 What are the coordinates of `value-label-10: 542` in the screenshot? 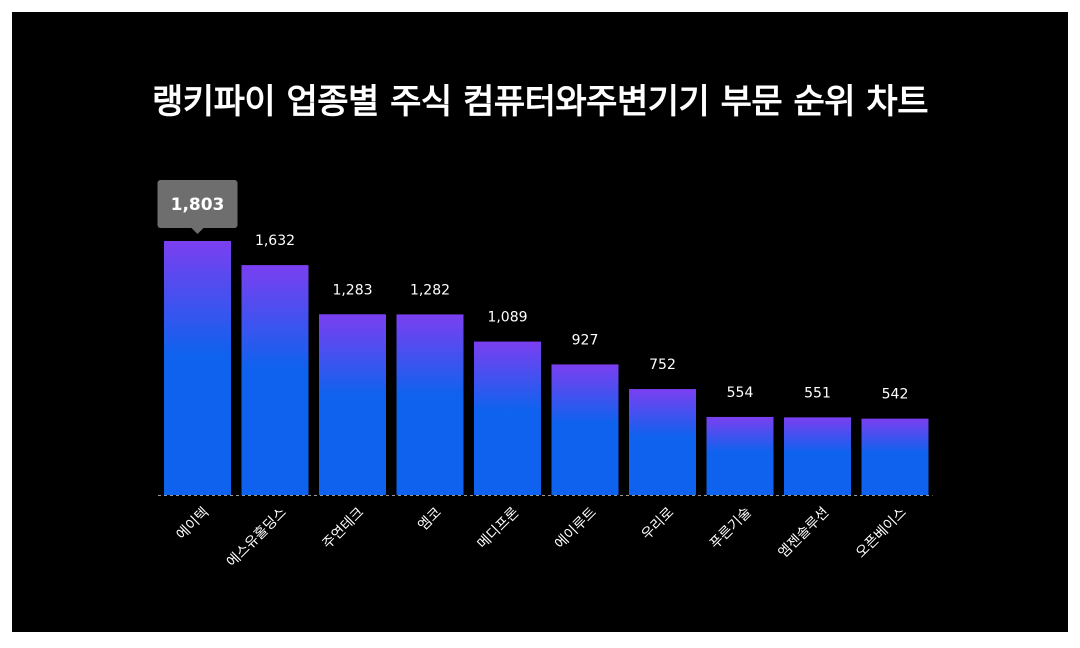 It's located at (895, 395).